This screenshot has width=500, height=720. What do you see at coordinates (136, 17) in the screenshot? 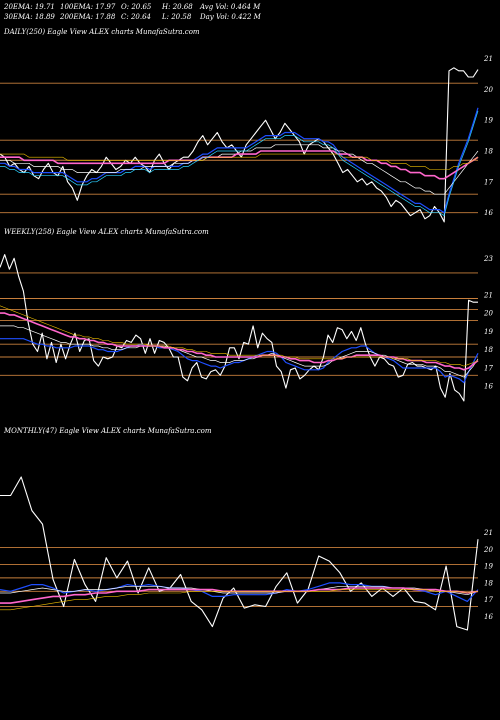
I see `close-label: C: 20.64` at bounding box center [136, 17].